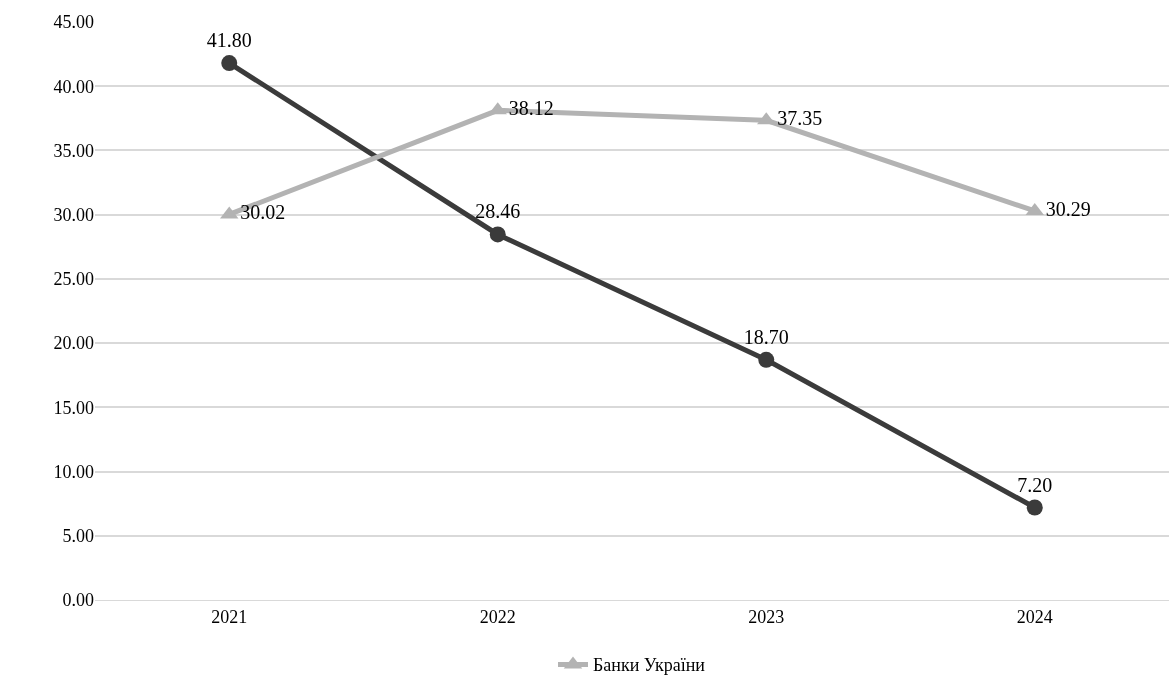 This screenshot has width=1171, height=695. Describe the element at coordinates (73, 343) in the screenshot. I see `y-tick-label: 20.00` at that location.